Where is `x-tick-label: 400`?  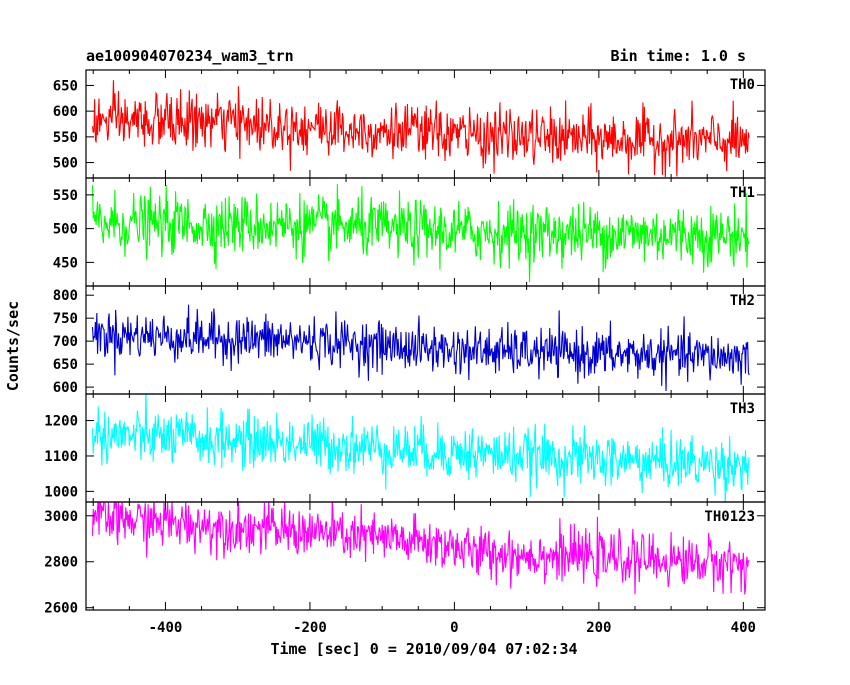
x-tick-label: 400 is located at coordinates (743, 628).